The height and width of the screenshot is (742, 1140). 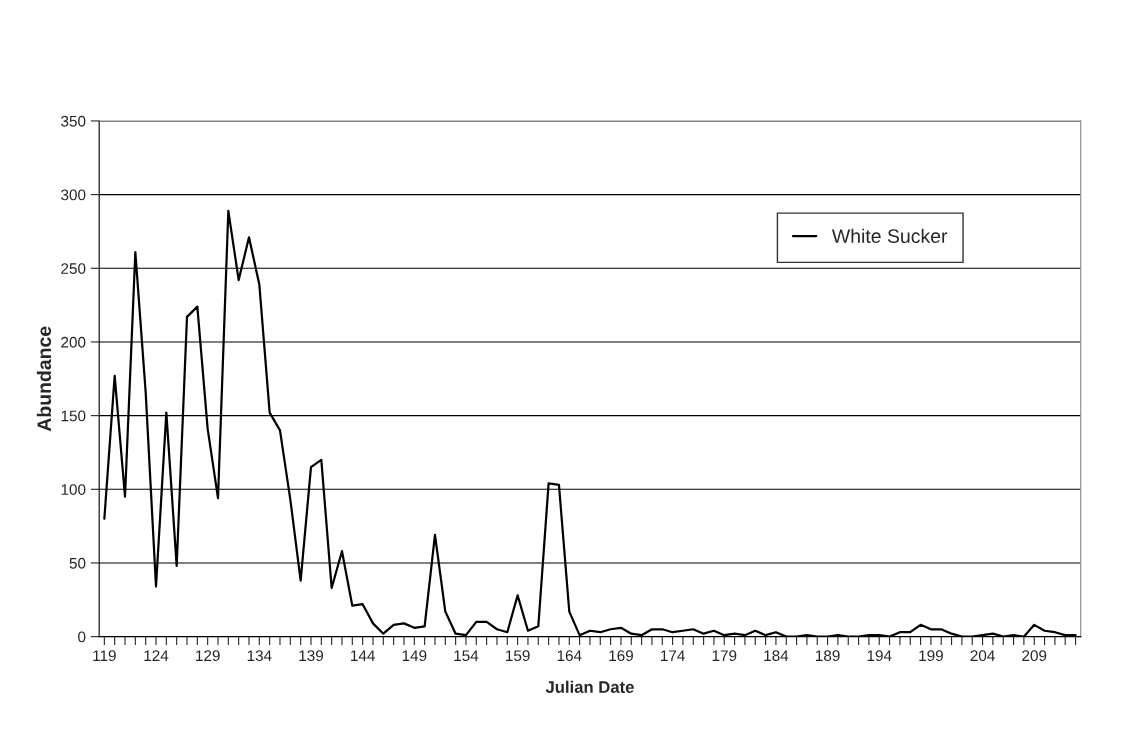 What do you see at coordinates (73, 489) in the screenshot?
I see `y-tick-label: 100` at bounding box center [73, 489].